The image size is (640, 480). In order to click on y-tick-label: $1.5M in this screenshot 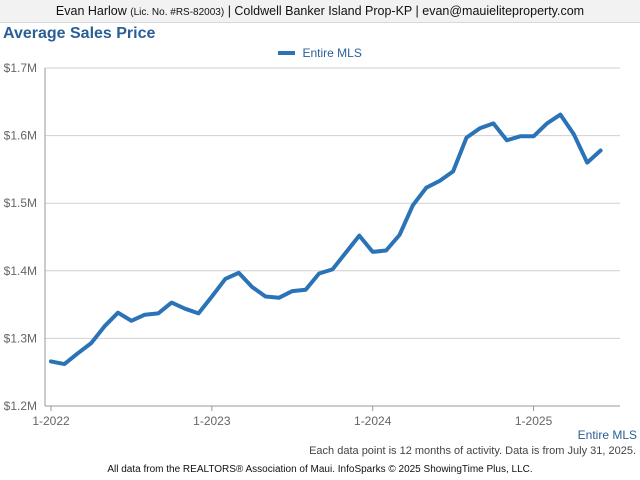, I will do `click(20, 203)`.